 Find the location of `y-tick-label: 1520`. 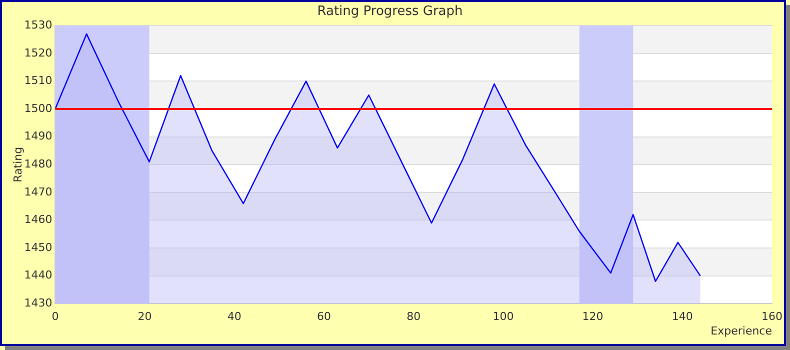

y-tick-label: 1520 is located at coordinates (38, 53).